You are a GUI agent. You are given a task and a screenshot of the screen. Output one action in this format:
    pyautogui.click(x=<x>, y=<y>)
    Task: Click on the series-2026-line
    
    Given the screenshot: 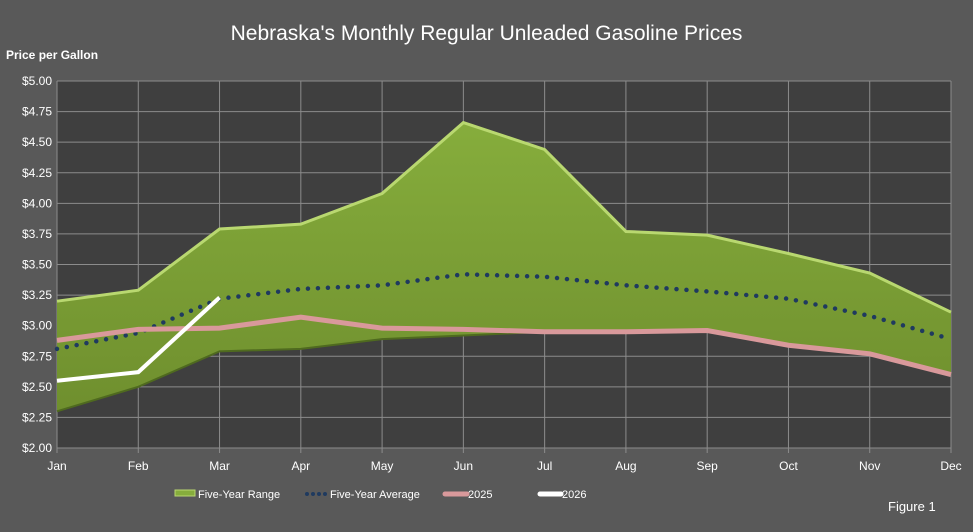 What is the action you would take?
    pyautogui.click(x=138, y=339)
    